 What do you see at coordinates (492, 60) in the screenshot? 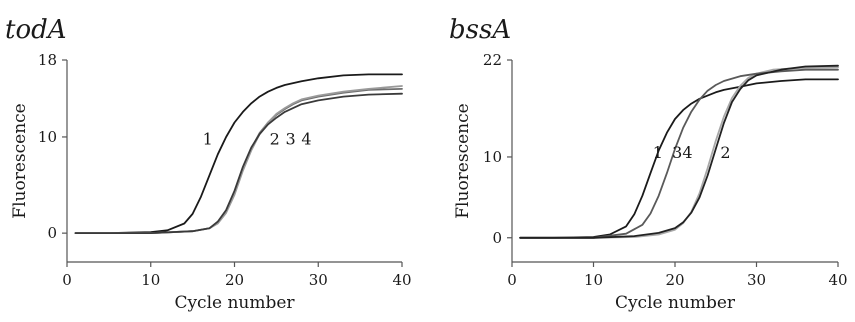
I see `y-tick-label: 22` at bounding box center [492, 60].